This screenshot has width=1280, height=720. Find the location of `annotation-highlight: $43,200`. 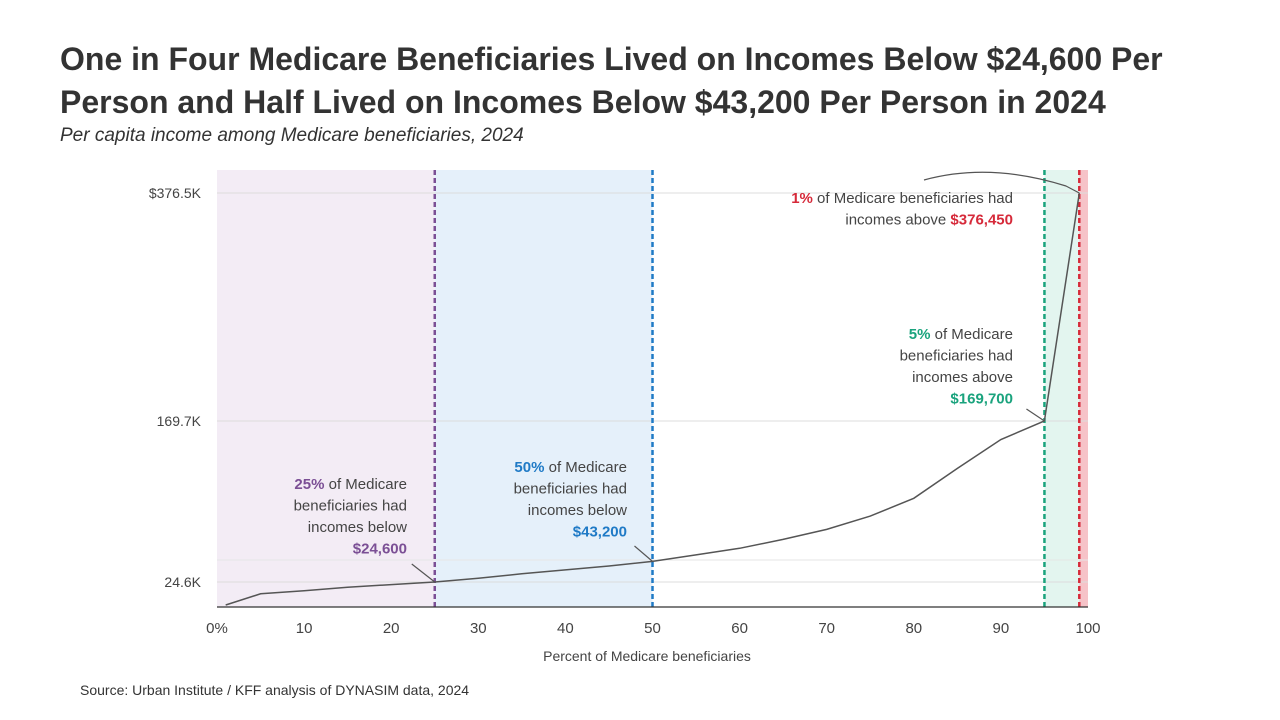

annotation-highlight: $43,200 is located at coordinates (600, 532).